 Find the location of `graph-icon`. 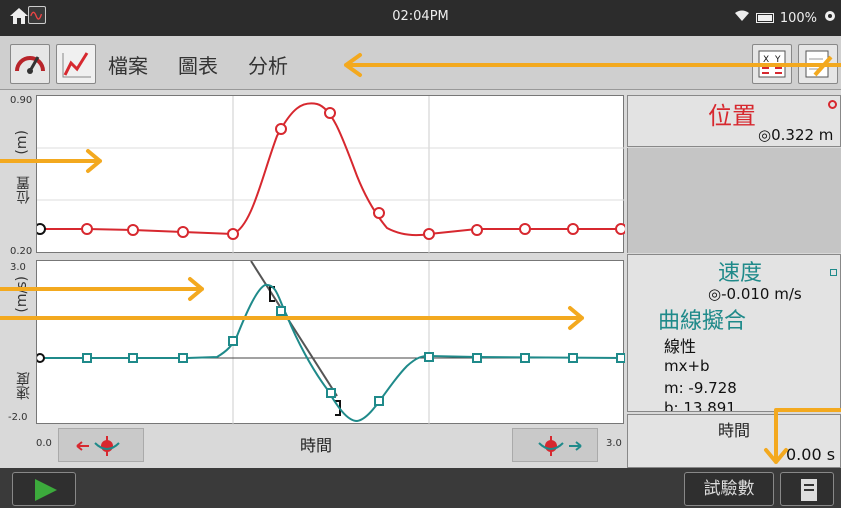

graph-icon is located at coordinates (76, 65).